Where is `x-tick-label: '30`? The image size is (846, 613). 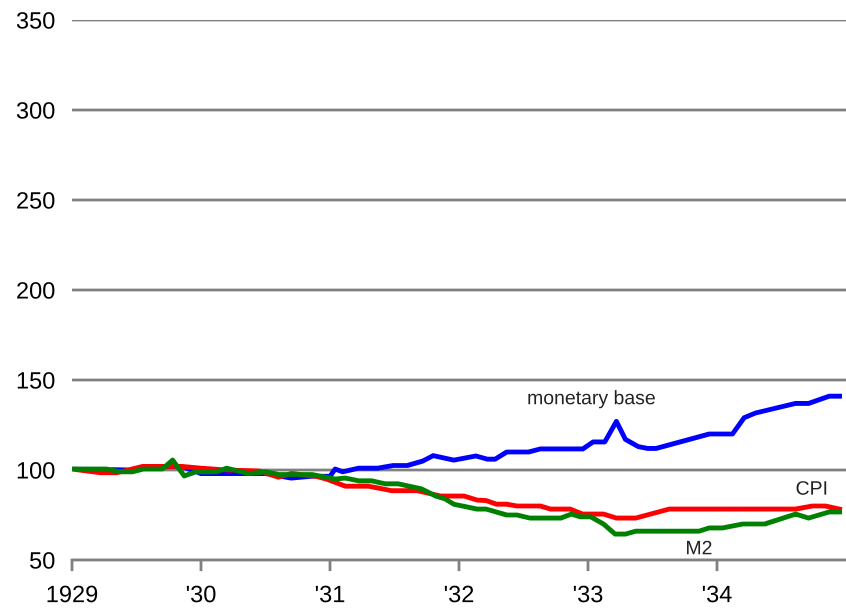 x-tick-label: '30 is located at coordinates (201, 594).